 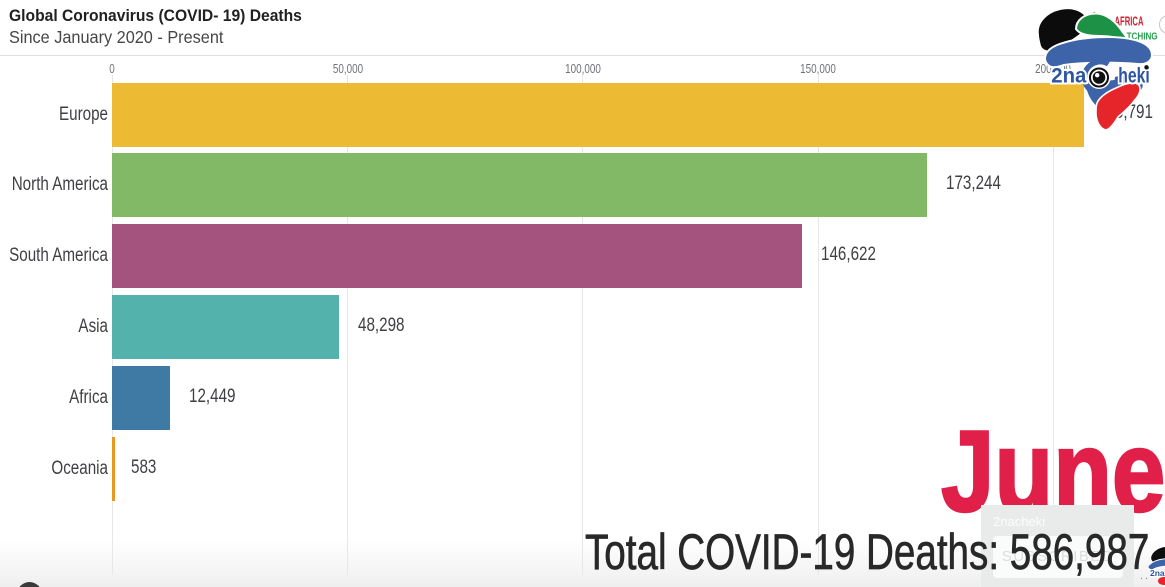 I want to click on svg-text: AFRICA, so click(x=1129, y=22).